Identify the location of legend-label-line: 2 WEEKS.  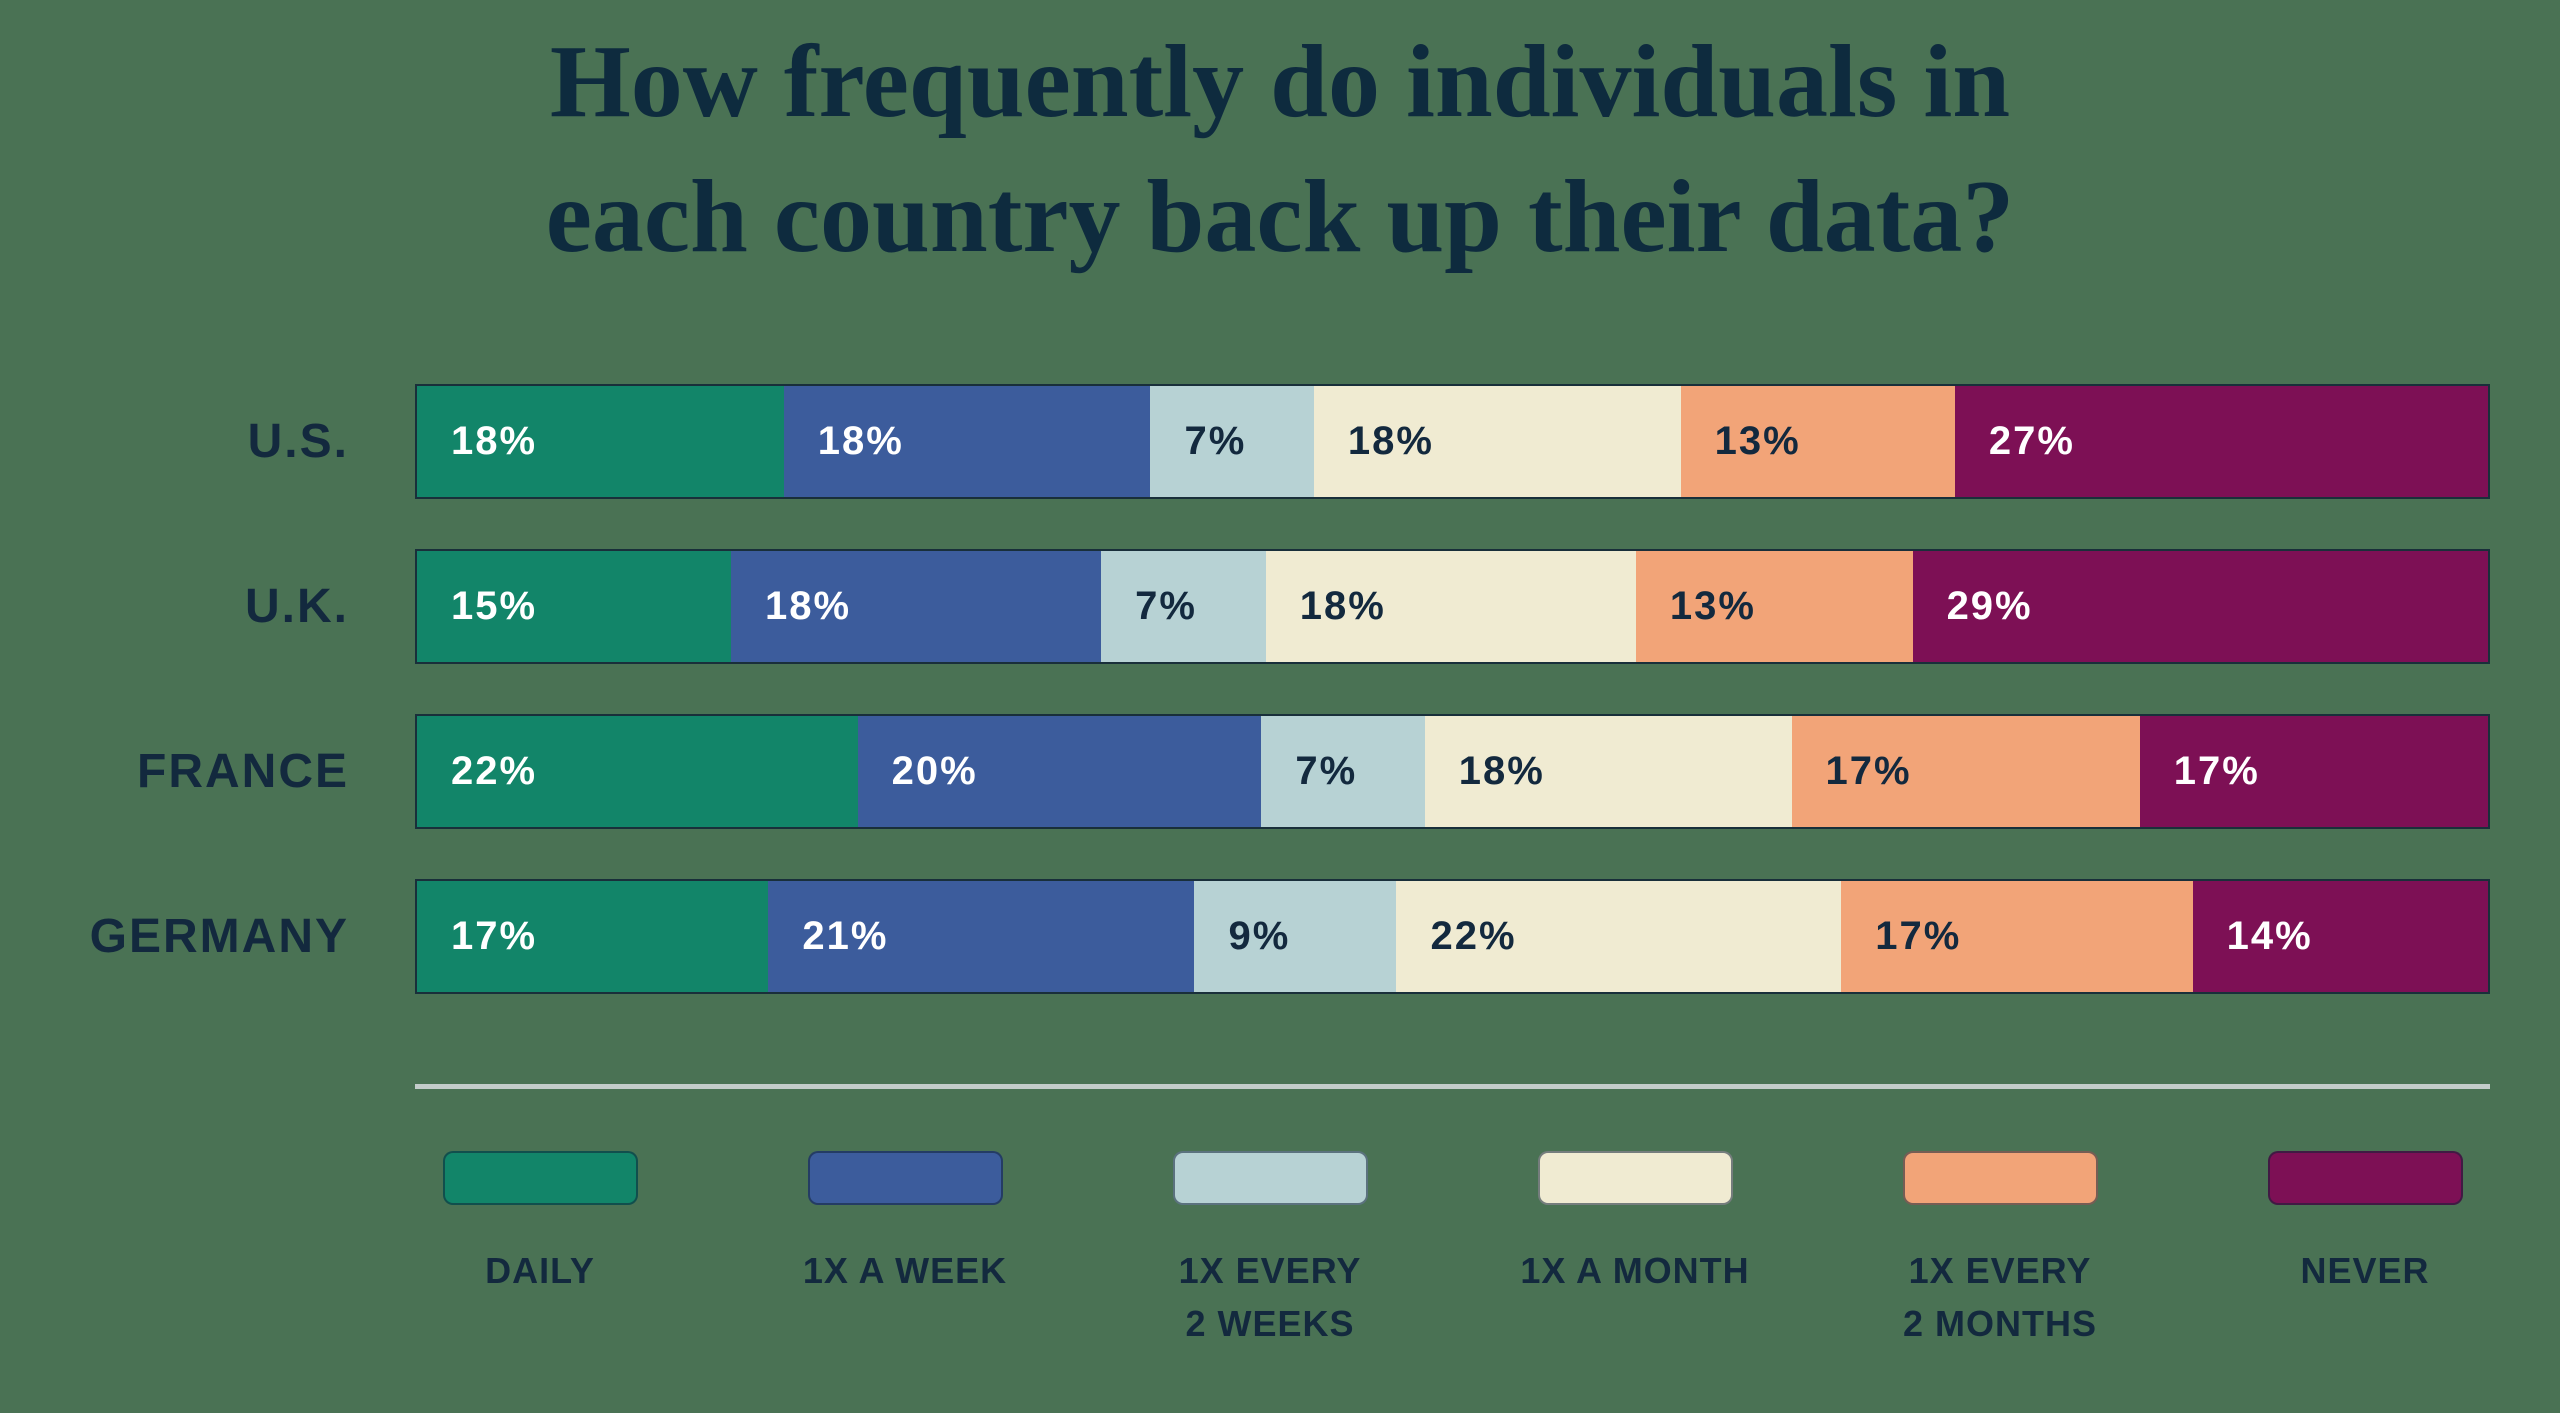
(1270, 1323).